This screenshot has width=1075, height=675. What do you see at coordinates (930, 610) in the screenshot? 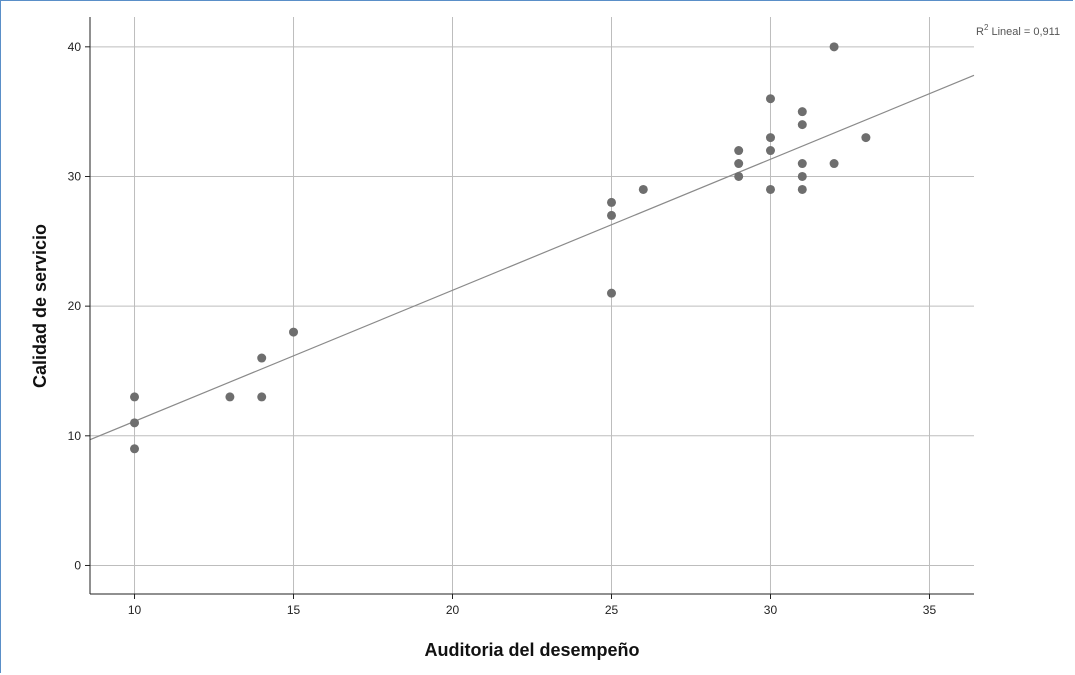
I see `x-tick-label: 35` at bounding box center [930, 610].